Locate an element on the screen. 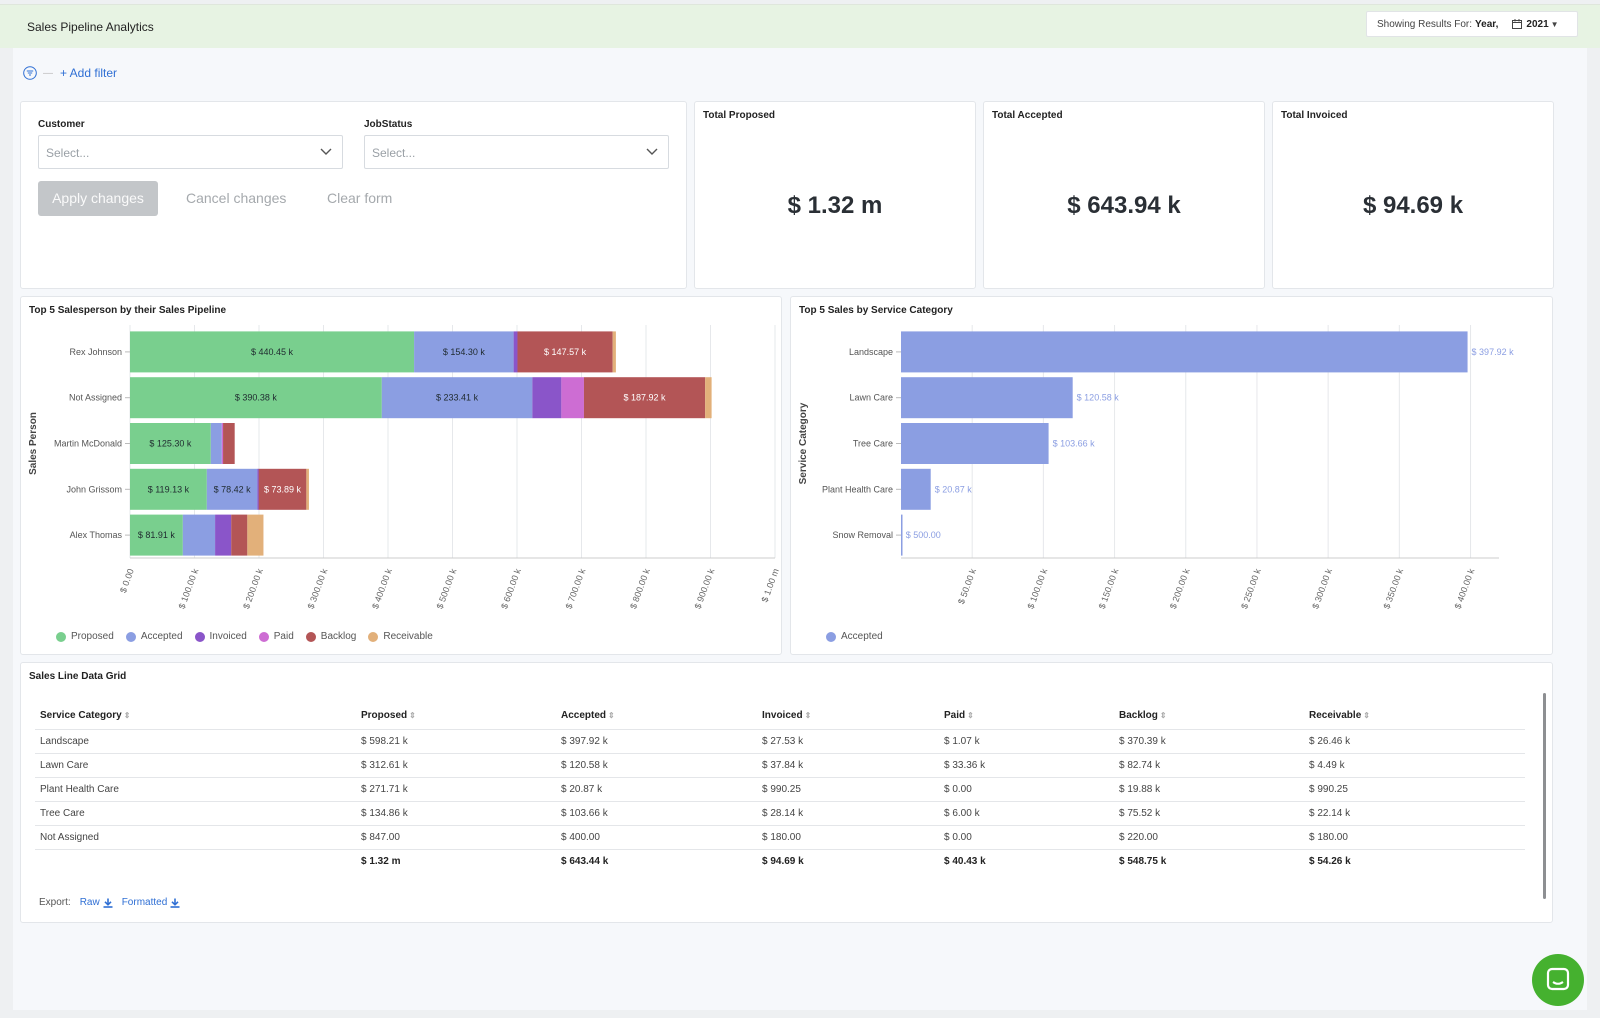 The width and height of the screenshot is (1600, 1018). y-tick-label: Tree Care is located at coordinates (873, 444).